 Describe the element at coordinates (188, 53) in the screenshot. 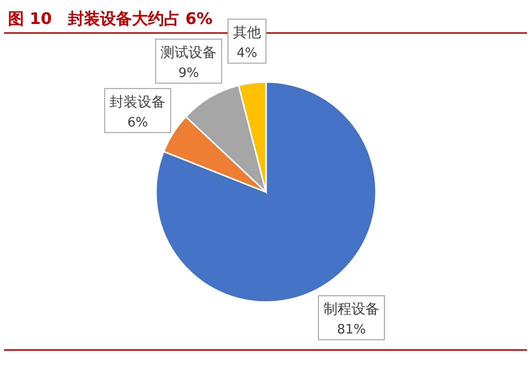

I see `slice-label: 测试设备` at that location.